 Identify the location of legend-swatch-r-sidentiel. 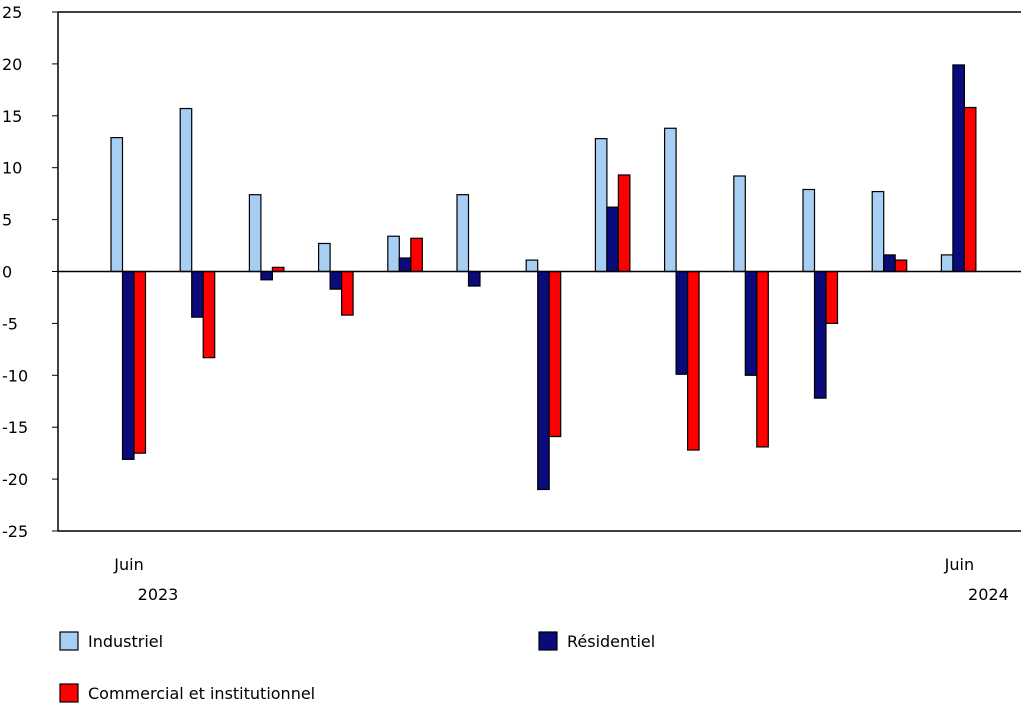
(548, 641).